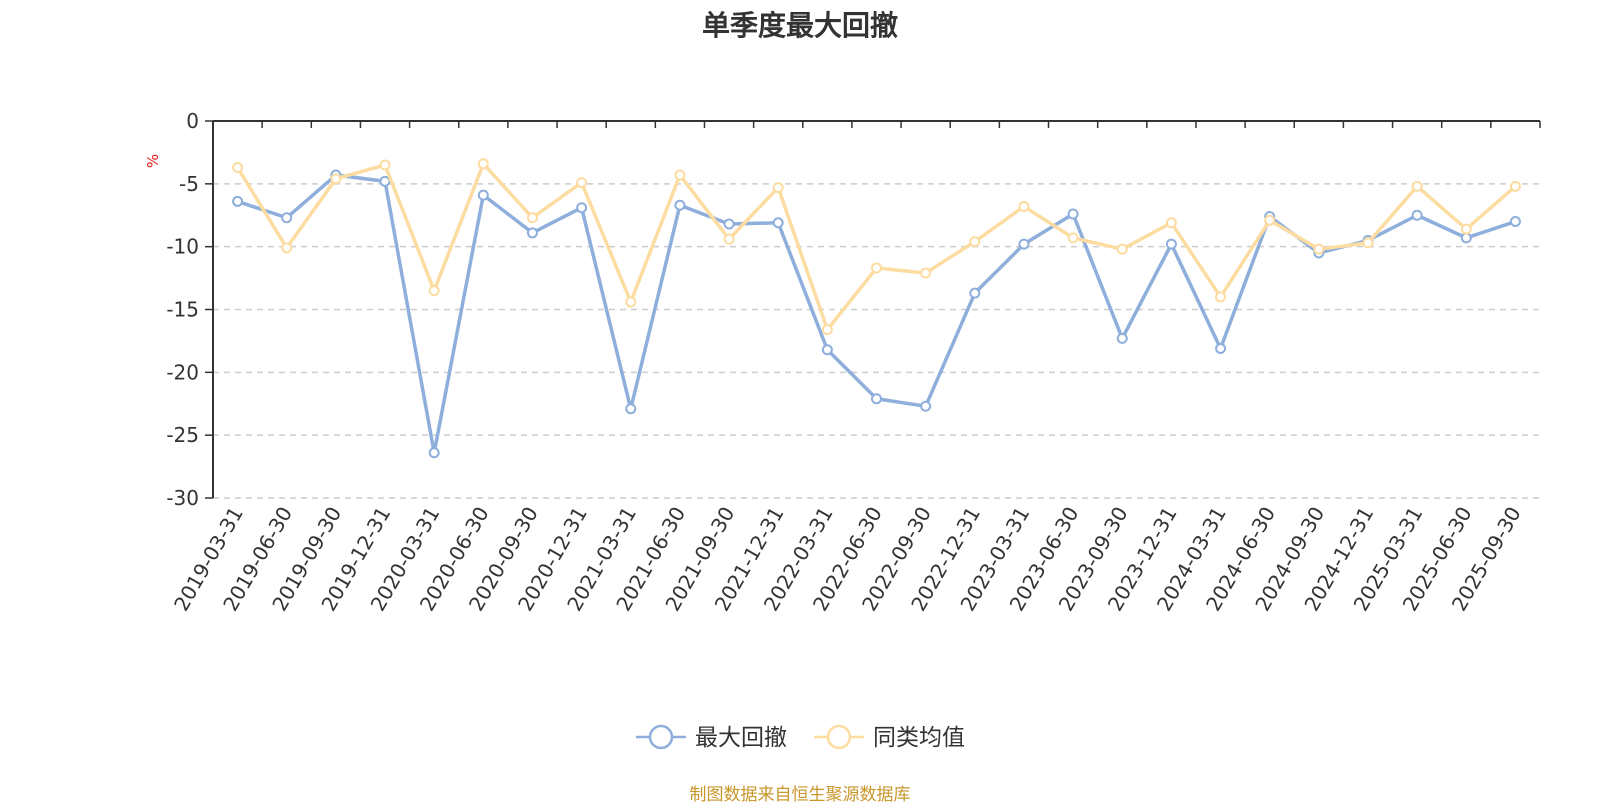 The image size is (1600, 805). I want to click on legend-label: 同类均值, so click(919, 738).